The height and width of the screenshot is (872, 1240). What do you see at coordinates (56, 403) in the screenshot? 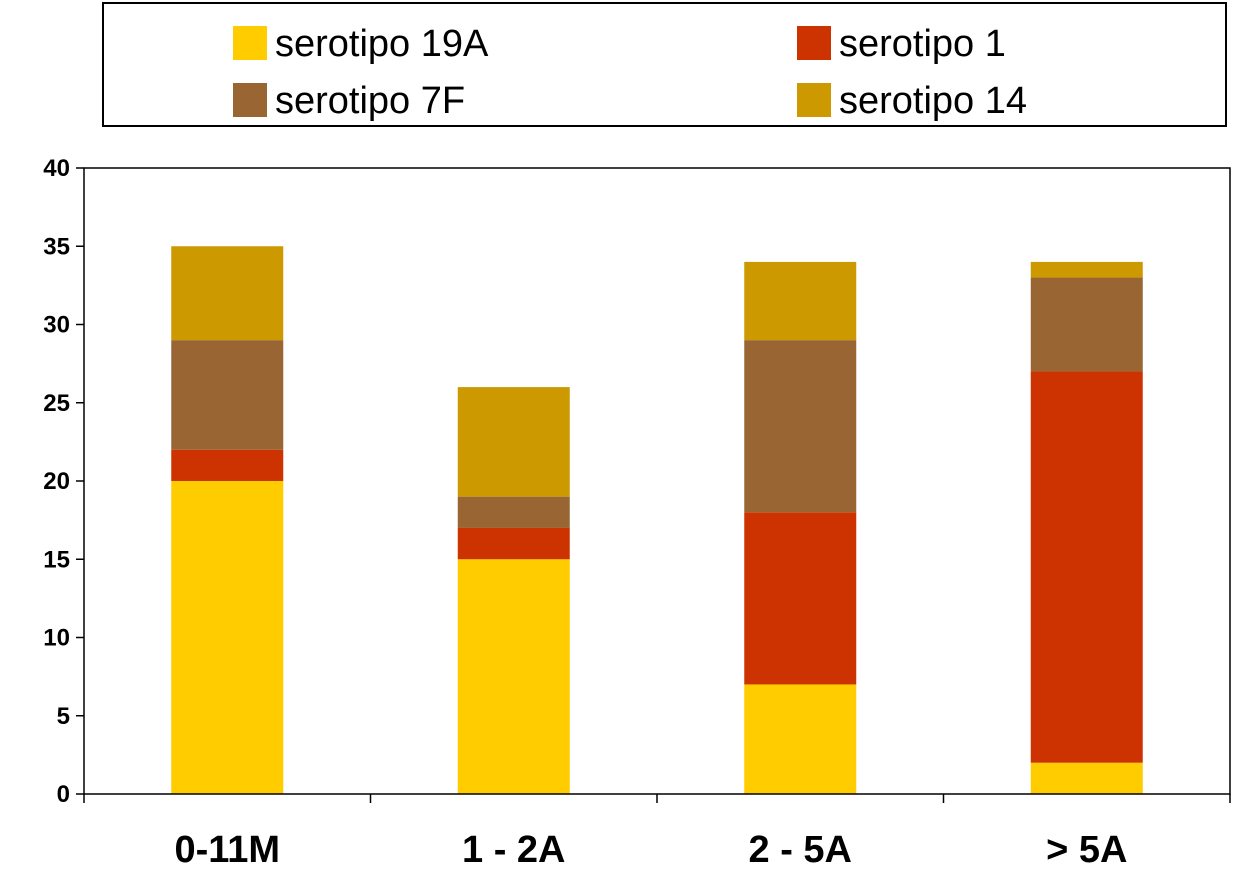
I see `y-tick-label-6: 25` at bounding box center [56, 403].